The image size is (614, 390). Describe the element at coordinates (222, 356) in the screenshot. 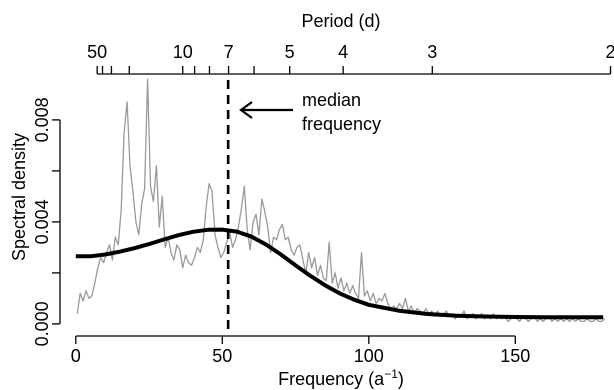

I see `x-tick-label: 50` at that location.